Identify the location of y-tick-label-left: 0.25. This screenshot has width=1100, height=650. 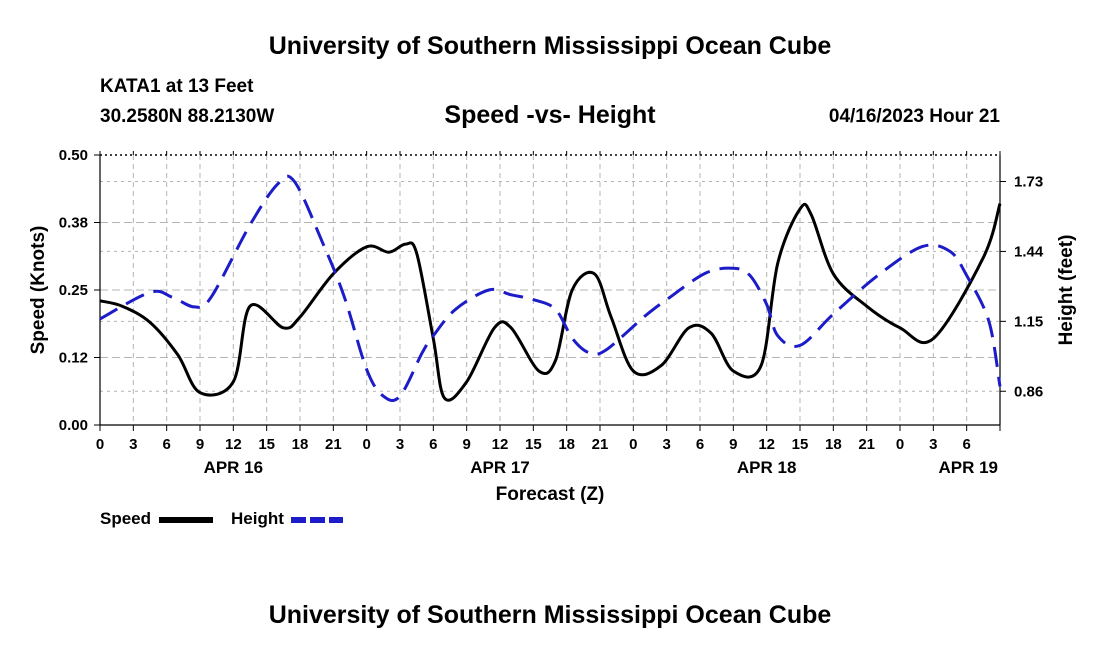
(73, 290).